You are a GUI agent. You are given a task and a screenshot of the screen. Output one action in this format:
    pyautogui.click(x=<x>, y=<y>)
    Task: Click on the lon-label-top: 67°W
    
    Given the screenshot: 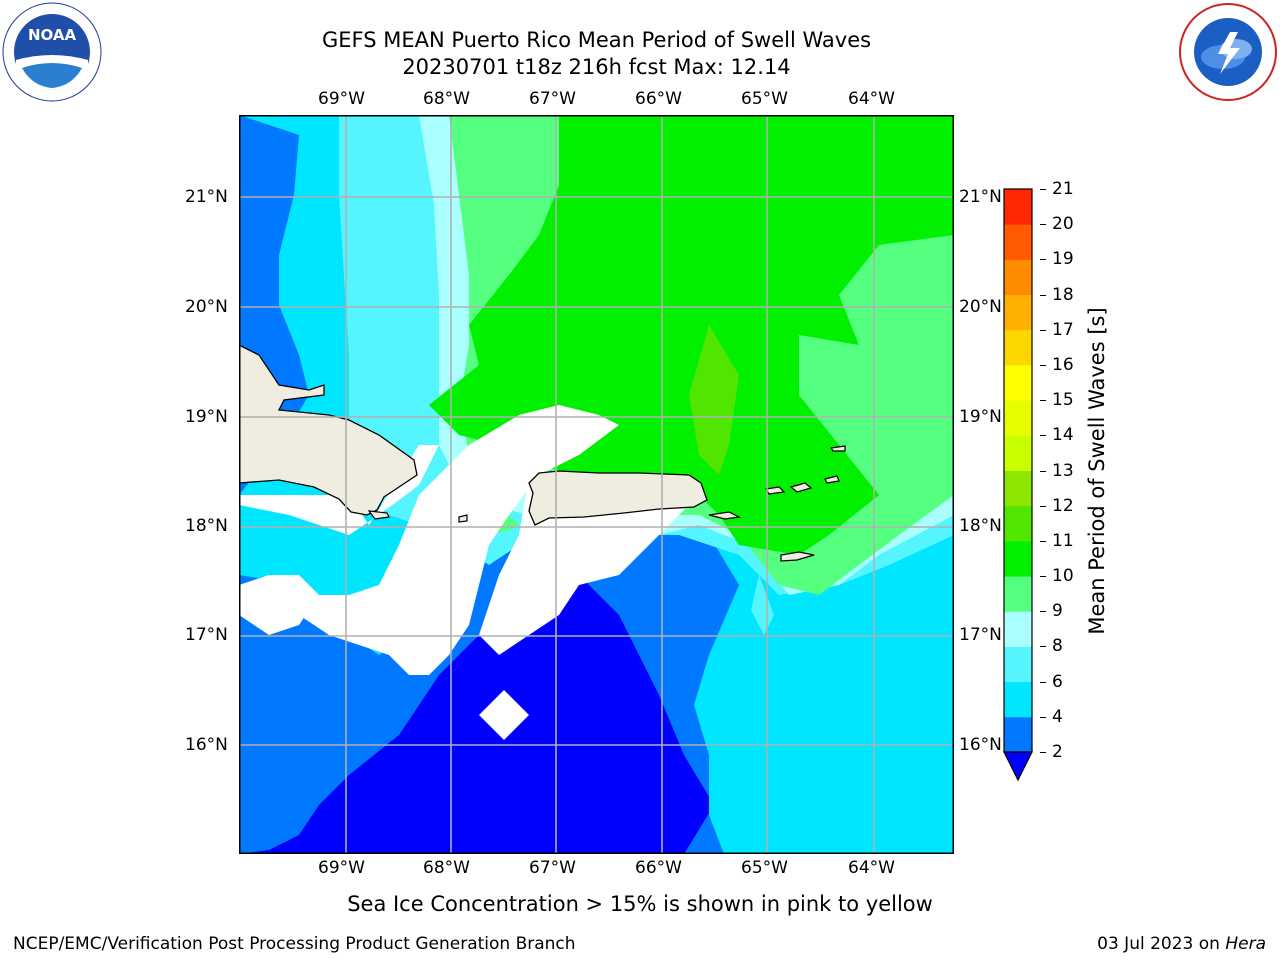 What is the action you would take?
    pyautogui.click(x=552, y=99)
    